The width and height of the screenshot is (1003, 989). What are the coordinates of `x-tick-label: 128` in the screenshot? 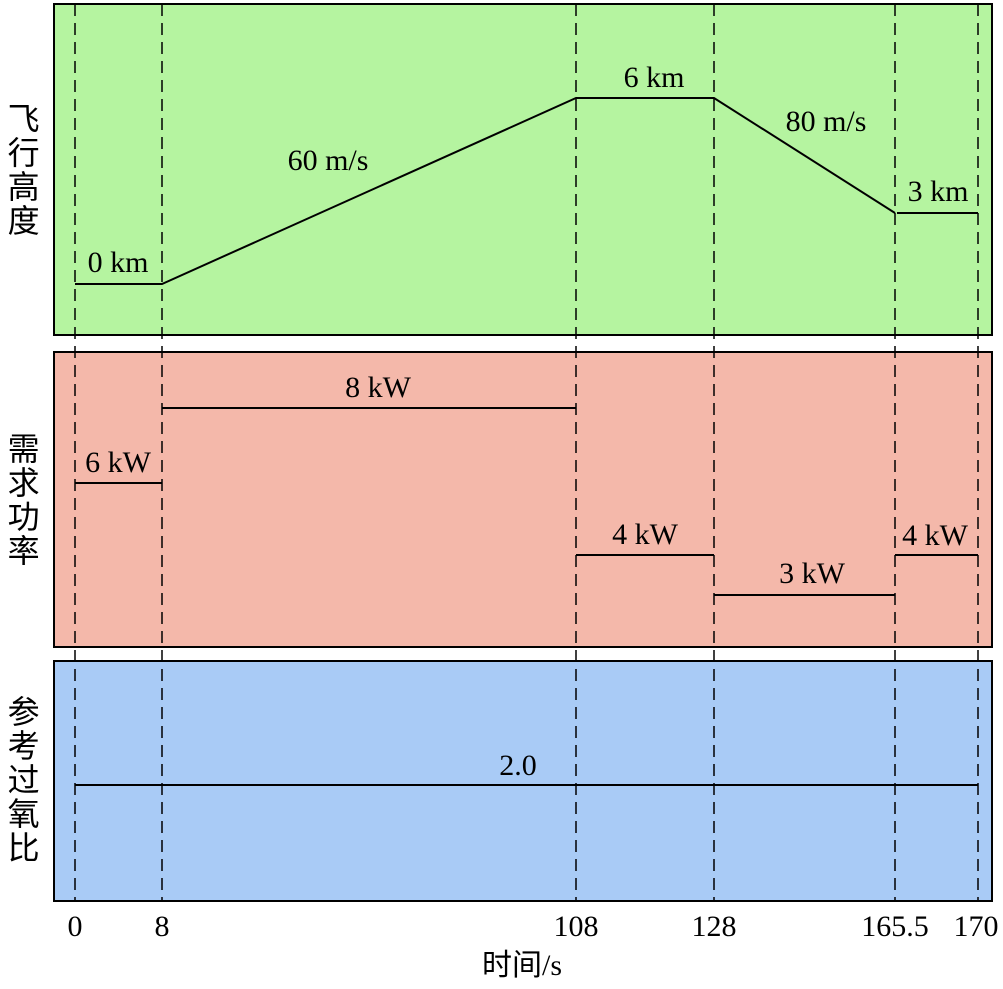 It's located at (714, 926).